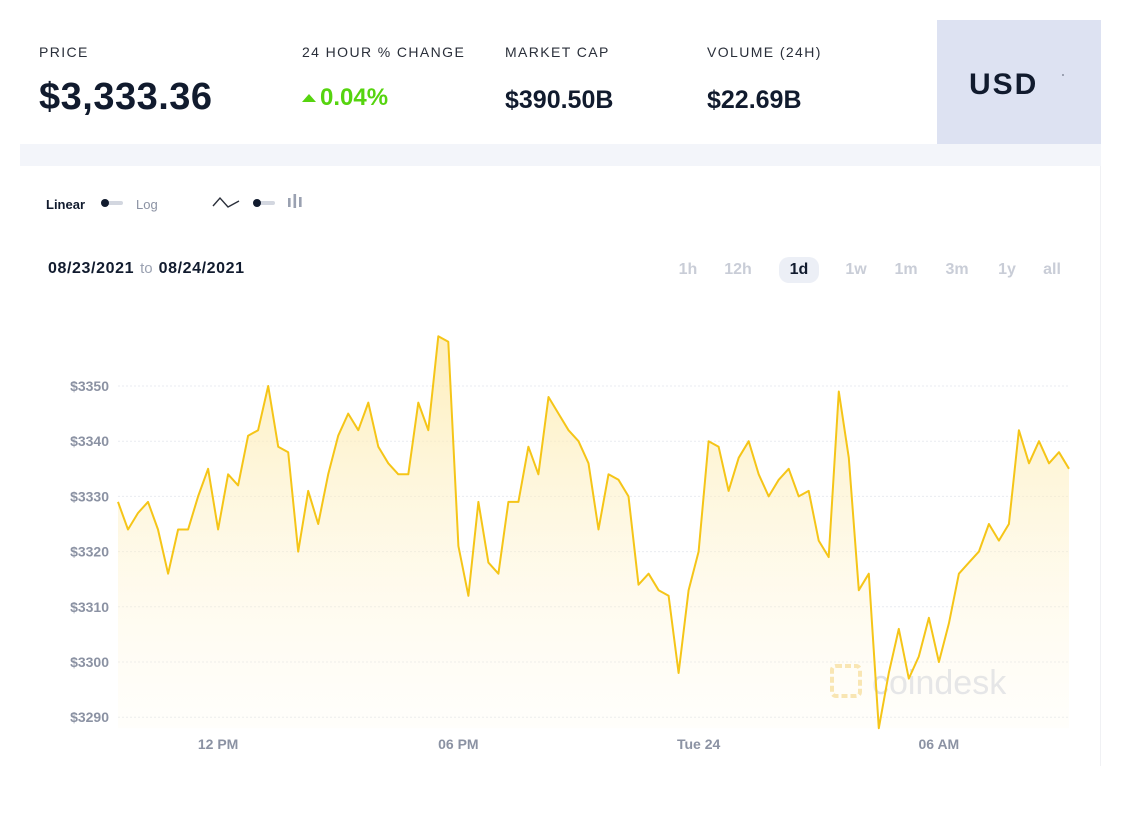  I want to click on price-label: PRICE, so click(64, 52).